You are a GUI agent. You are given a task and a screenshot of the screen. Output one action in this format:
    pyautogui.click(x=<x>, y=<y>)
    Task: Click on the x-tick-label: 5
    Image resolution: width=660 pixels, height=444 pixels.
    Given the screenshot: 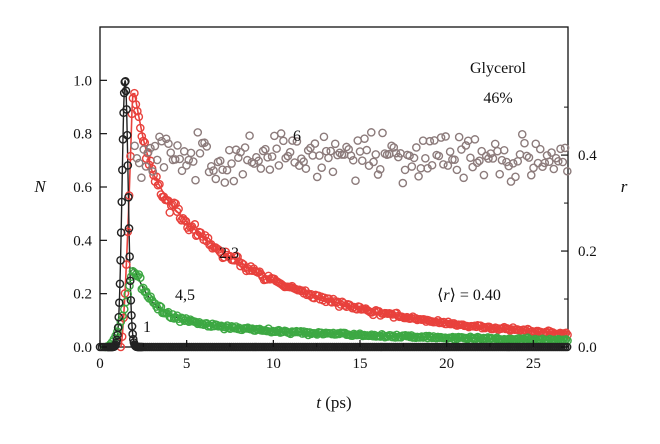 What is the action you would take?
    pyautogui.click(x=187, y=364)
    